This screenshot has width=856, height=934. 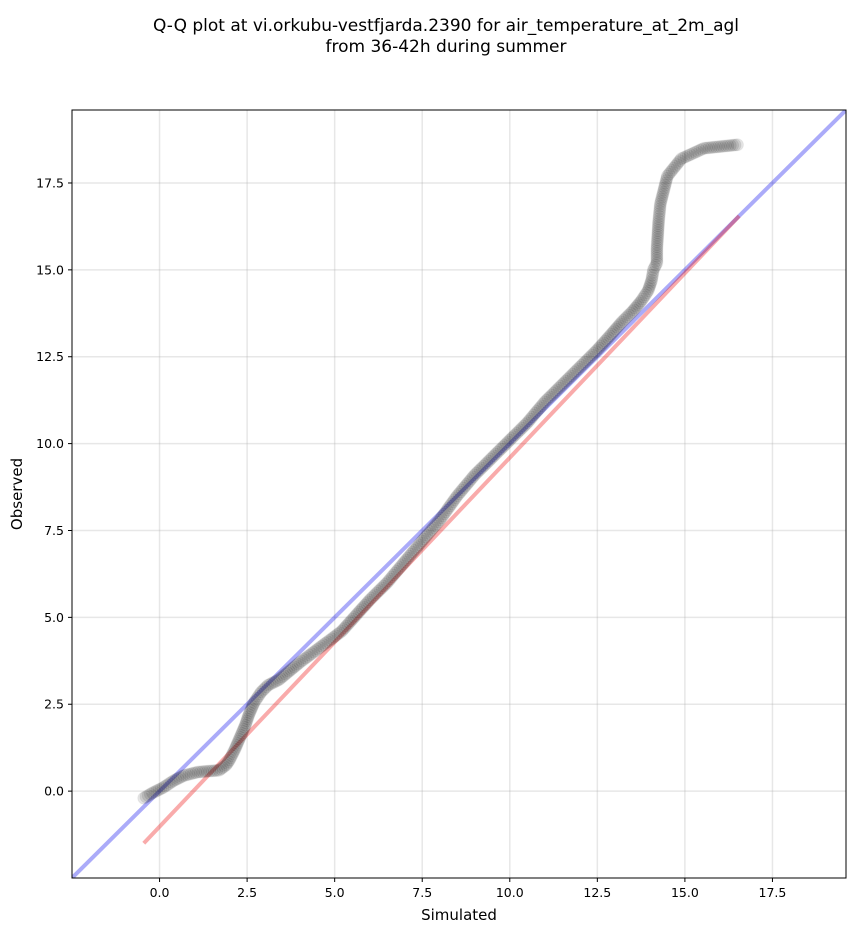 I want to click on y-tick-label: 10.0, so click(x=50, y=443).